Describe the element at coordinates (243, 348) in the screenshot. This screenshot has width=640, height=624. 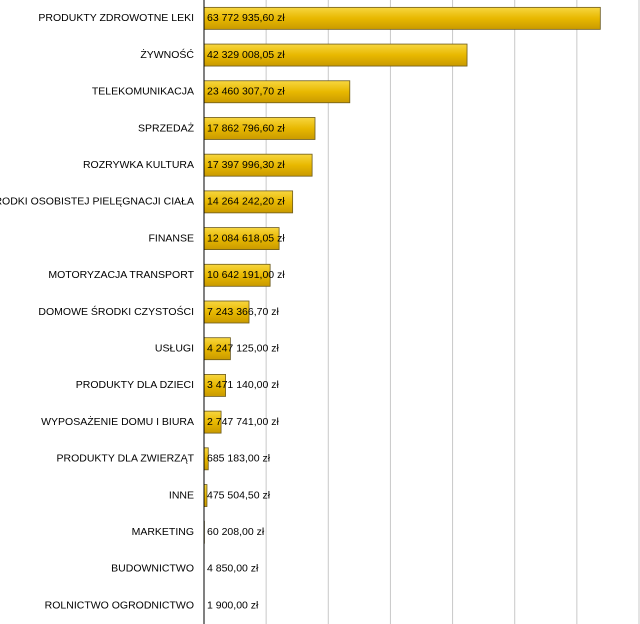
I see `value-label: 4 247 125,00 zł` at that location.